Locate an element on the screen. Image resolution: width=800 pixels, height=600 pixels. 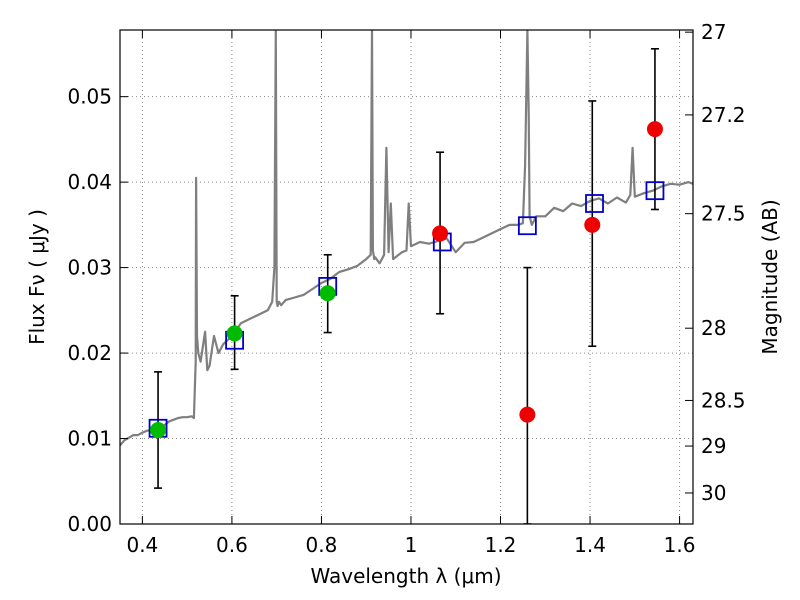
x-axis-label: Wavelength λ (μm) is located at coordinates (405, 576).